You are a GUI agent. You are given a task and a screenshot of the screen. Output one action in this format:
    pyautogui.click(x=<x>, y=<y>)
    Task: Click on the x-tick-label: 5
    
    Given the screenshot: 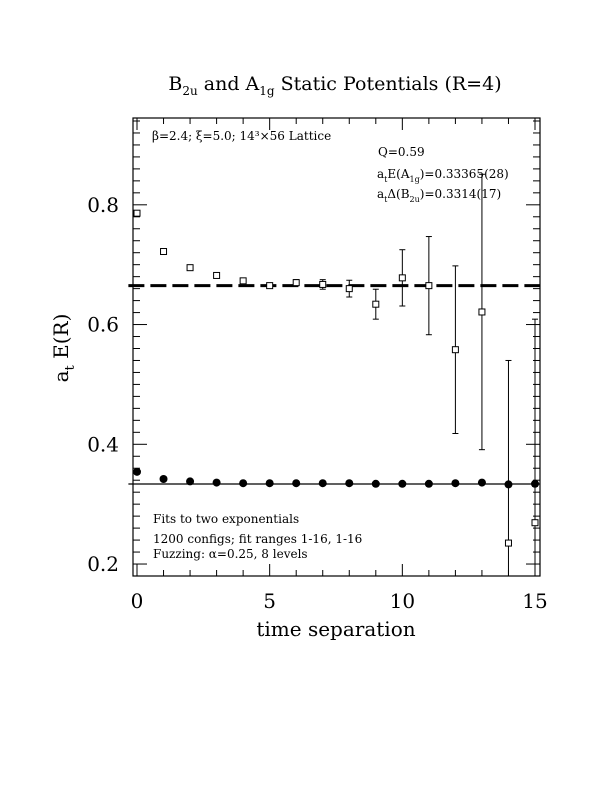 What is the action you would take?
    pyautogui.click(x=269, y=601)
    